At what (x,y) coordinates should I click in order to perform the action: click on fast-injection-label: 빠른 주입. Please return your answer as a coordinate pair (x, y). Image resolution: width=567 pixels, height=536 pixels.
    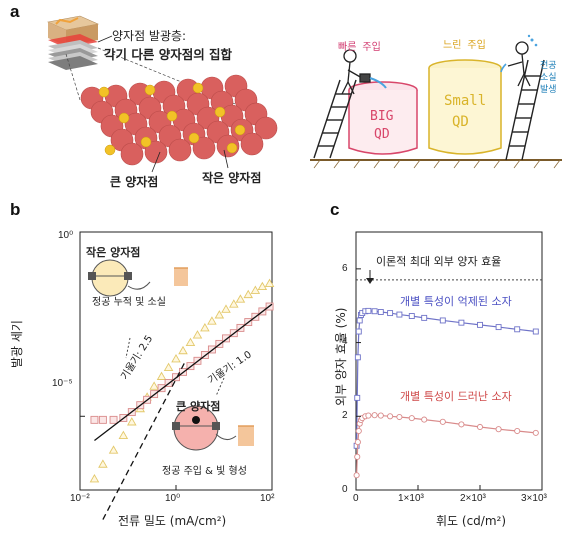
    Looking at the image, I should click on (359, 47).